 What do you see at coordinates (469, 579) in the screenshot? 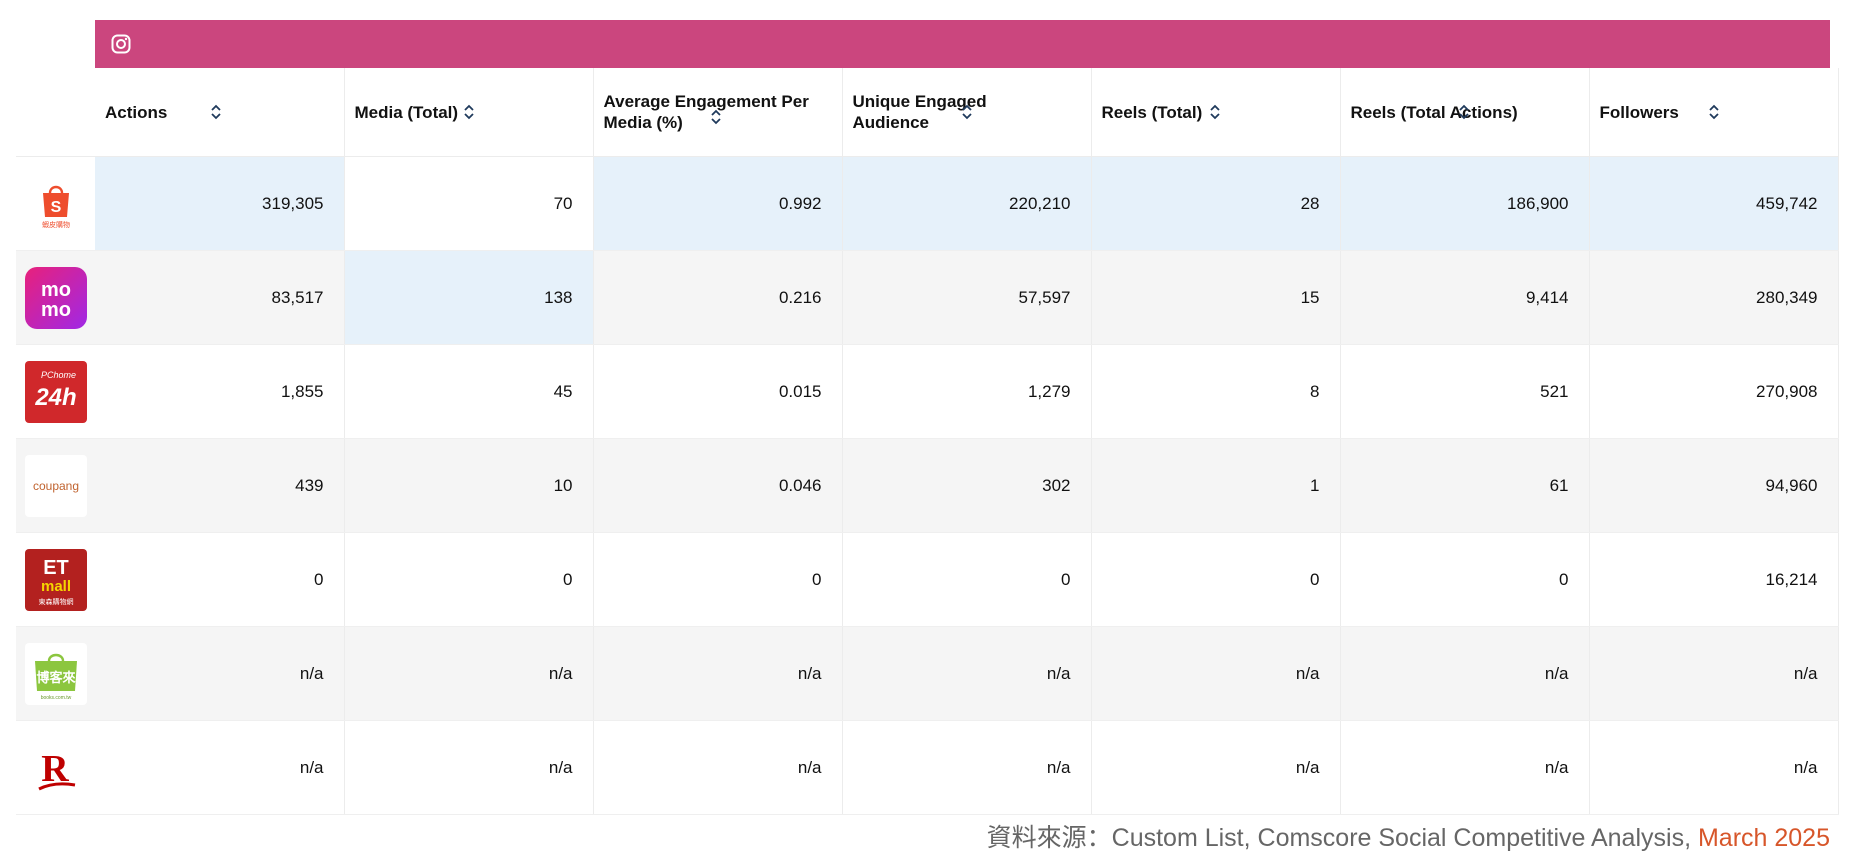
I see `cell-media-total: 0` at bounding box center [469, 579].